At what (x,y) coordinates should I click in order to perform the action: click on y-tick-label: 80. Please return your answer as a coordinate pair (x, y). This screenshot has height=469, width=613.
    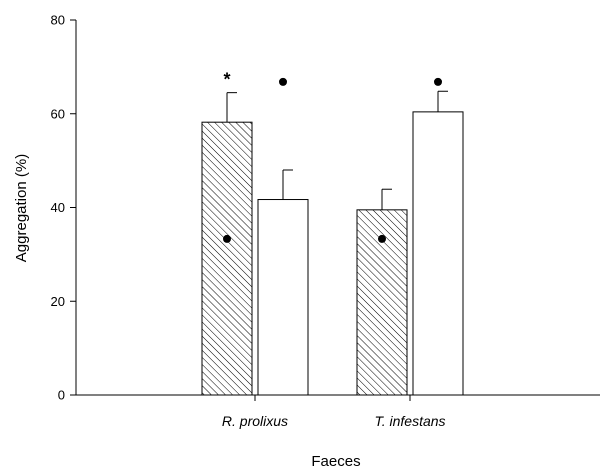
    Looking at the image, I should click on (58, 20).